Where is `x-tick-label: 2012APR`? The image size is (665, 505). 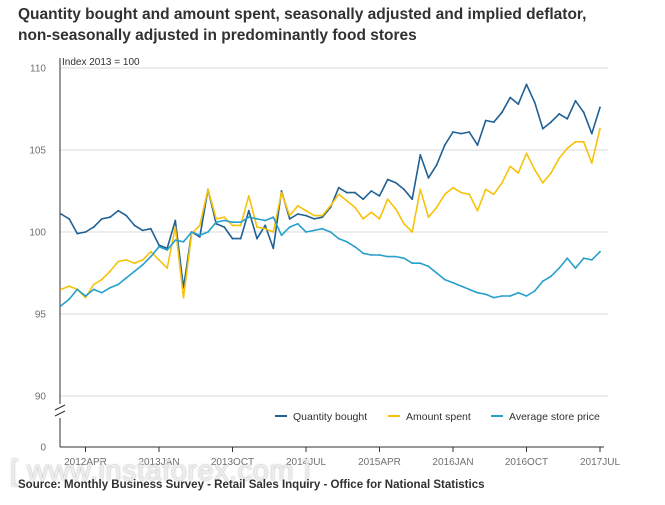
x-tick-label: 2012APR is located at coordinates (85, 462).